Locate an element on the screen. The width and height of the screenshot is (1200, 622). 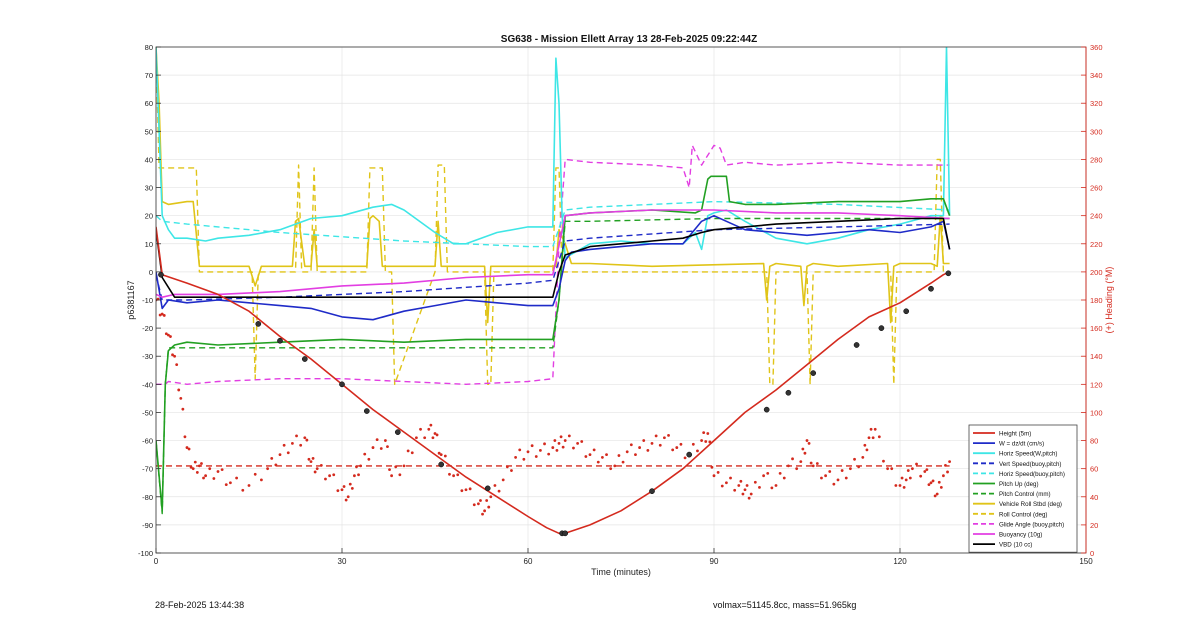
y2-axis-label: (+) Heading (°M) is located at coordinates (1109, 300).